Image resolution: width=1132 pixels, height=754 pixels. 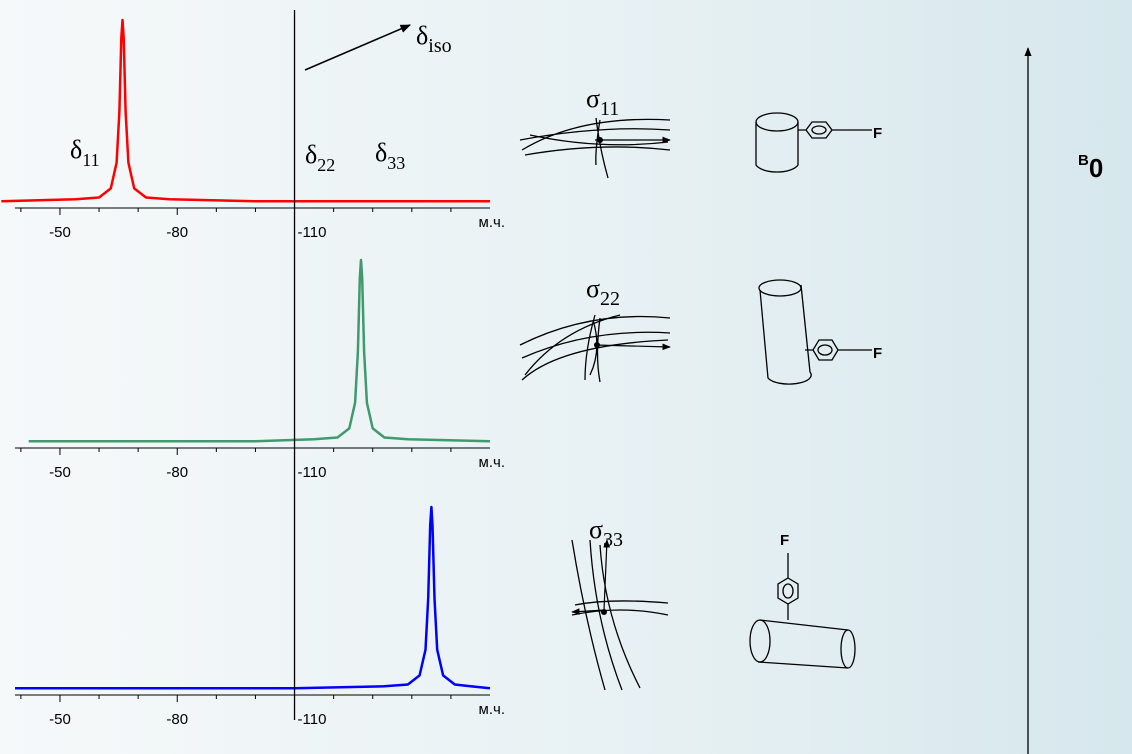 I want to click on sigma-label: σ22, so click(x=603, y=292).